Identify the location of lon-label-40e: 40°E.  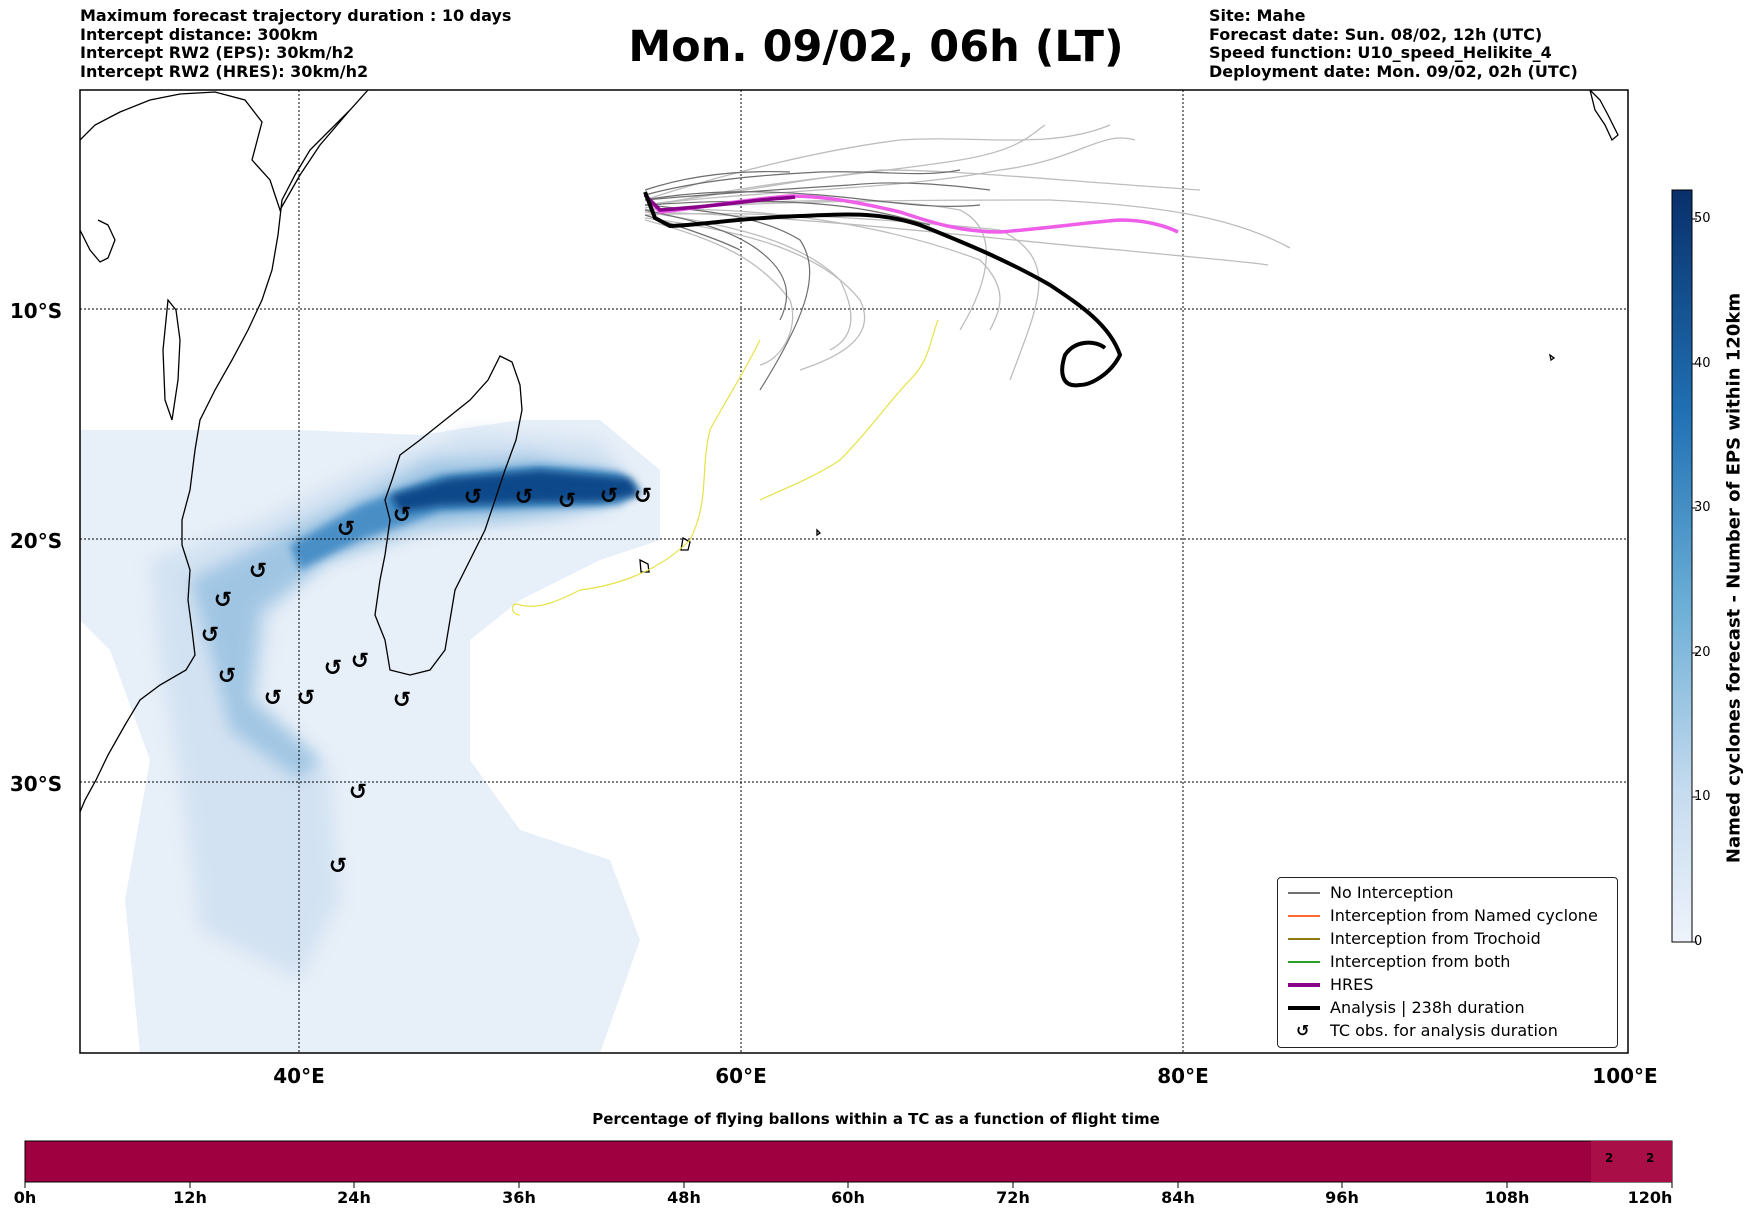
(299, 1076).